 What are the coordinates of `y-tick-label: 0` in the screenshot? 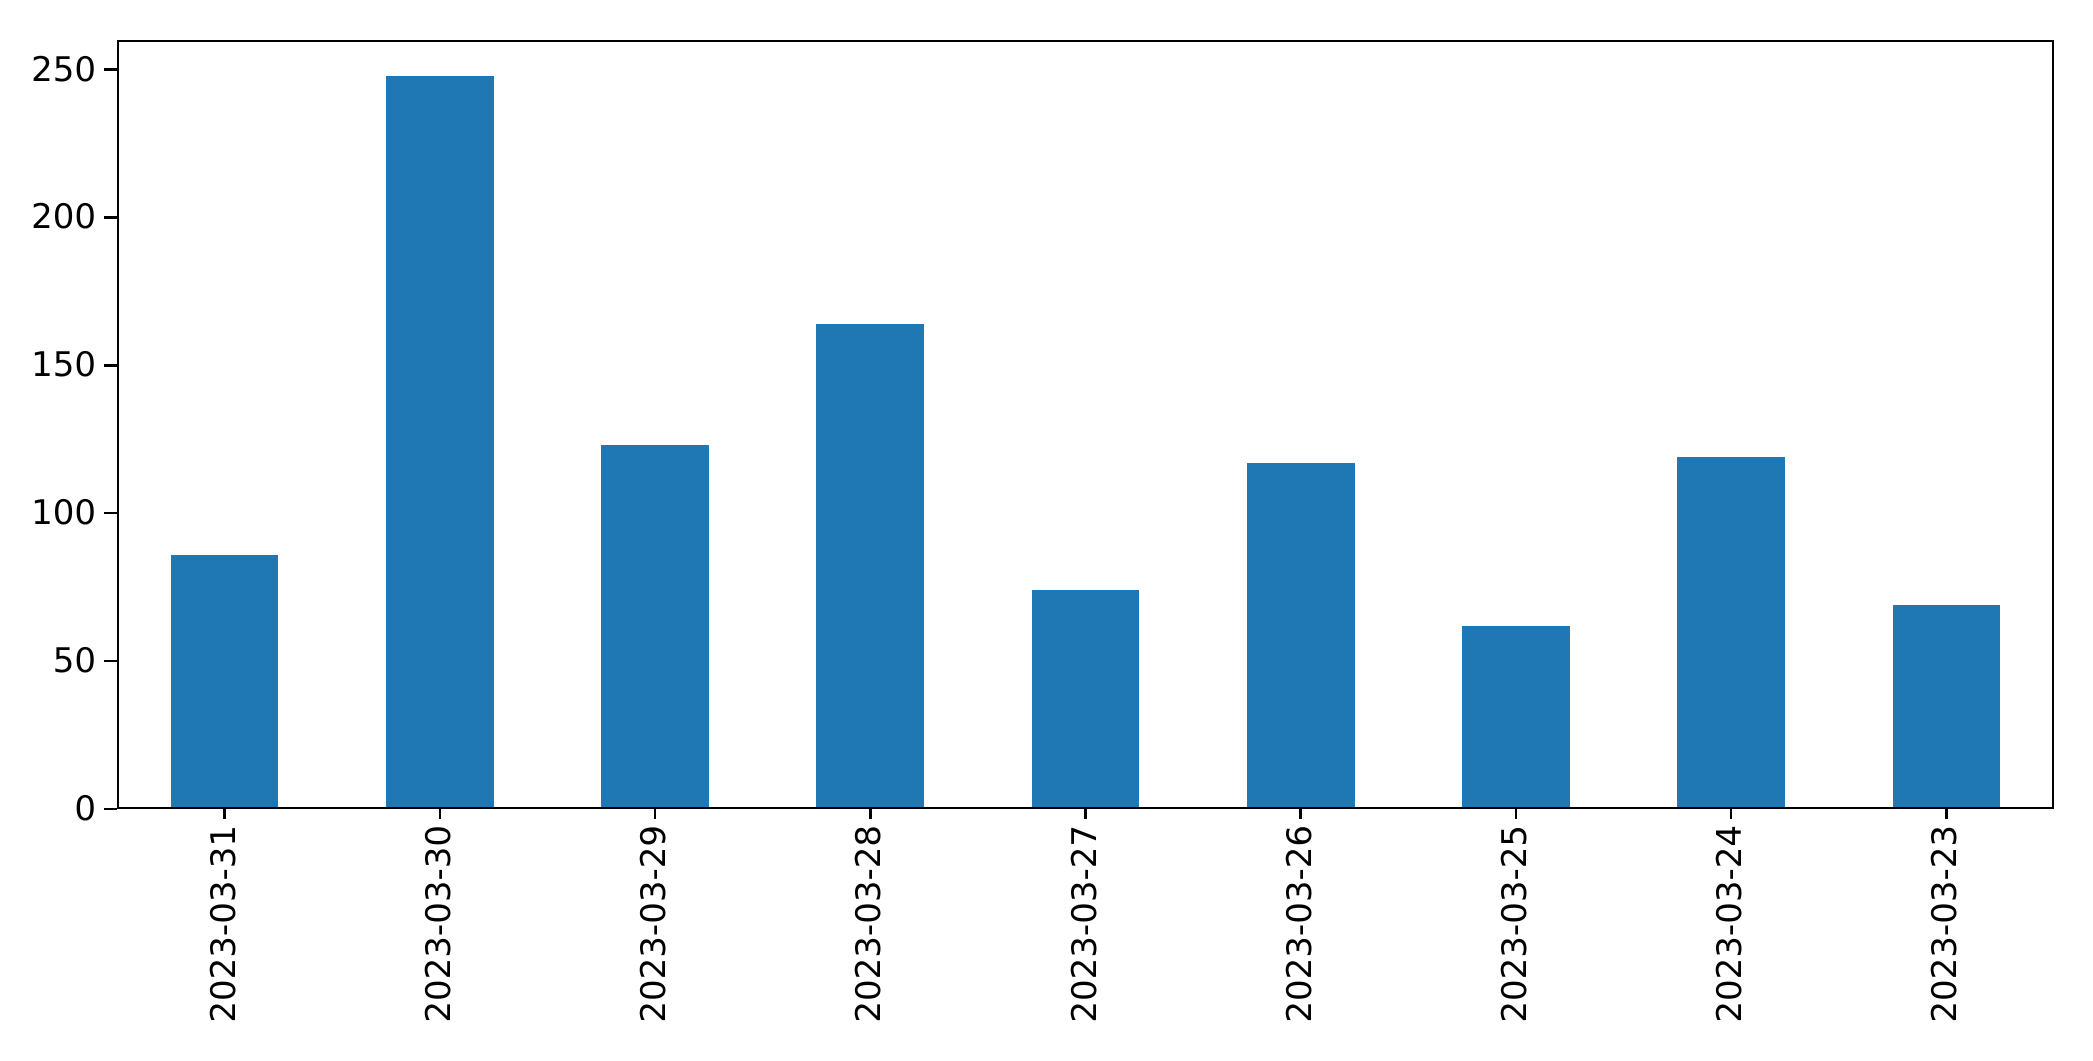 It's located at (85, 809).